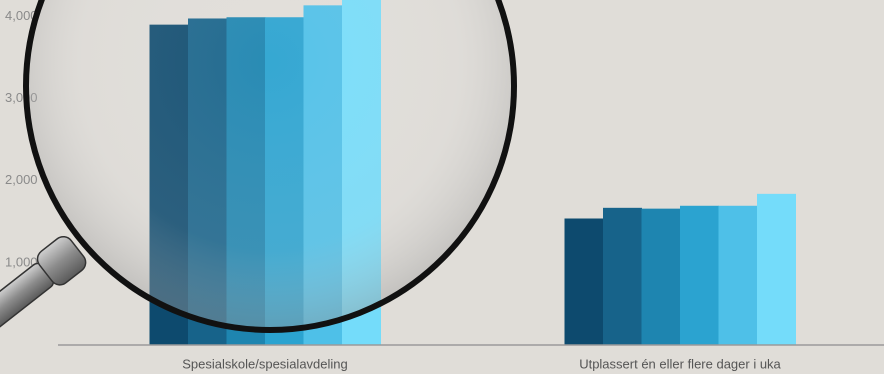 This screenshot has height=374, width=884. Describe the element at coordinates (680, 363) in the screenshot. I see `x-tick-label: Utplassert én eller flere dager i uka` at that location.